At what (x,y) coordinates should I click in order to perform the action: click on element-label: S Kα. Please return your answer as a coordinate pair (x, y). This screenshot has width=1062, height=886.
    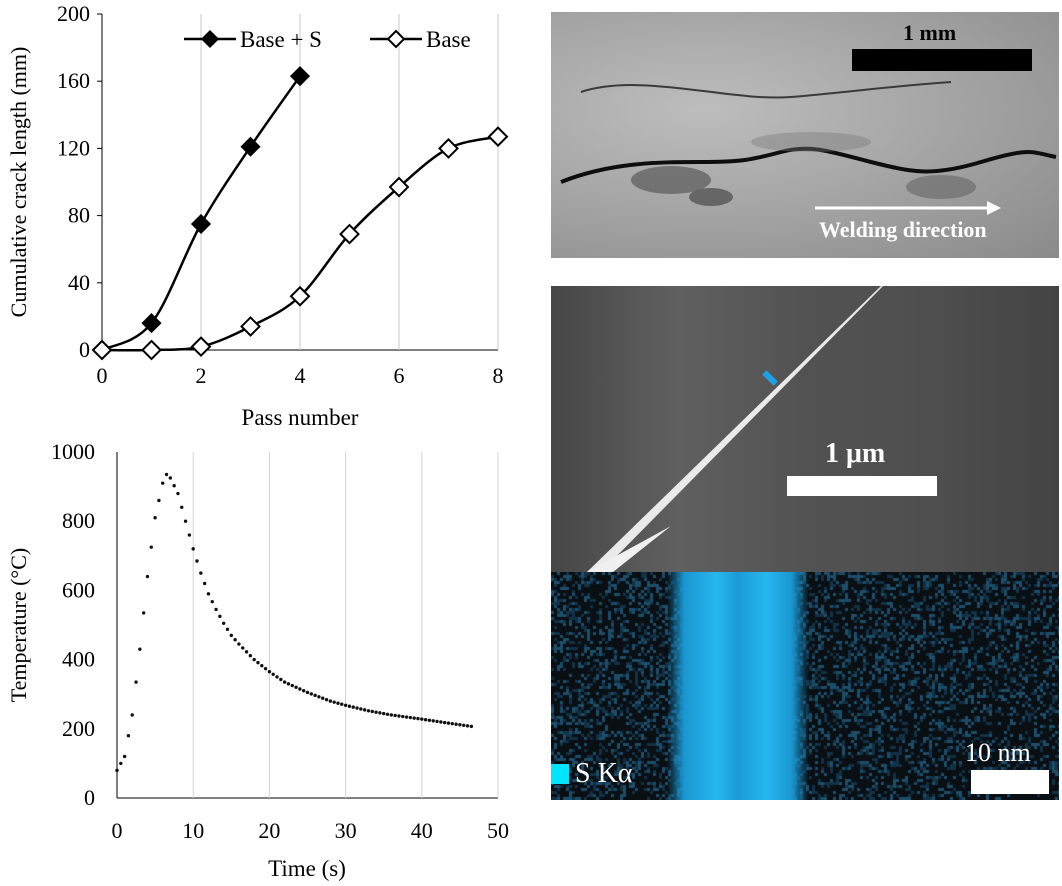
    Looking at the image, I should click on (604, 773).